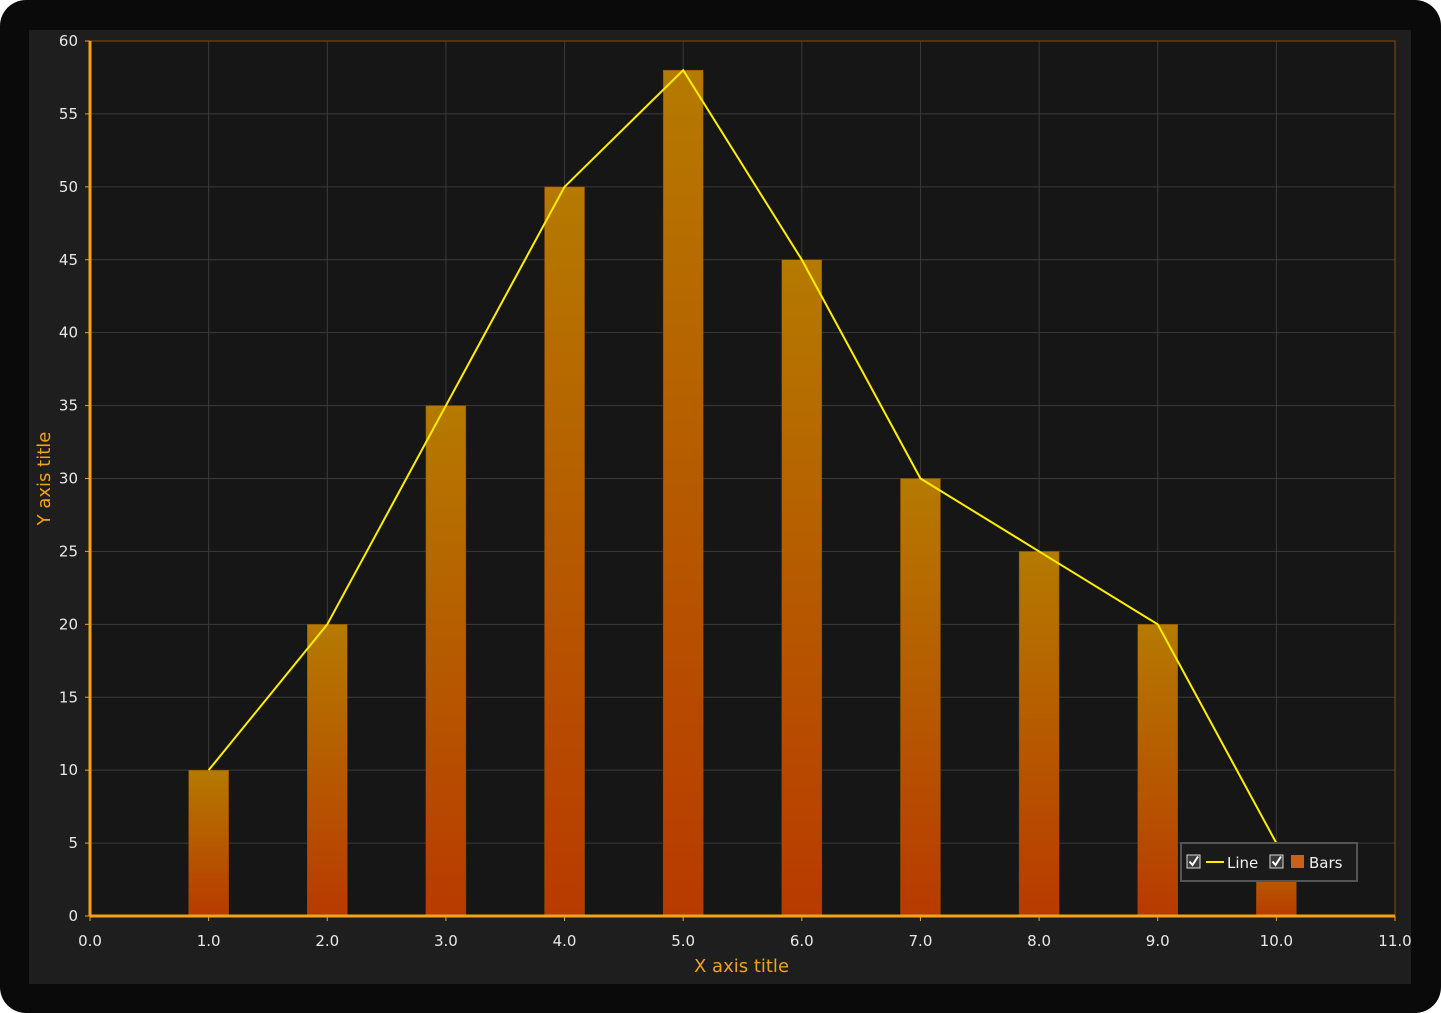  I want to click on x-tick-label: 5.0, so click(683, 941).